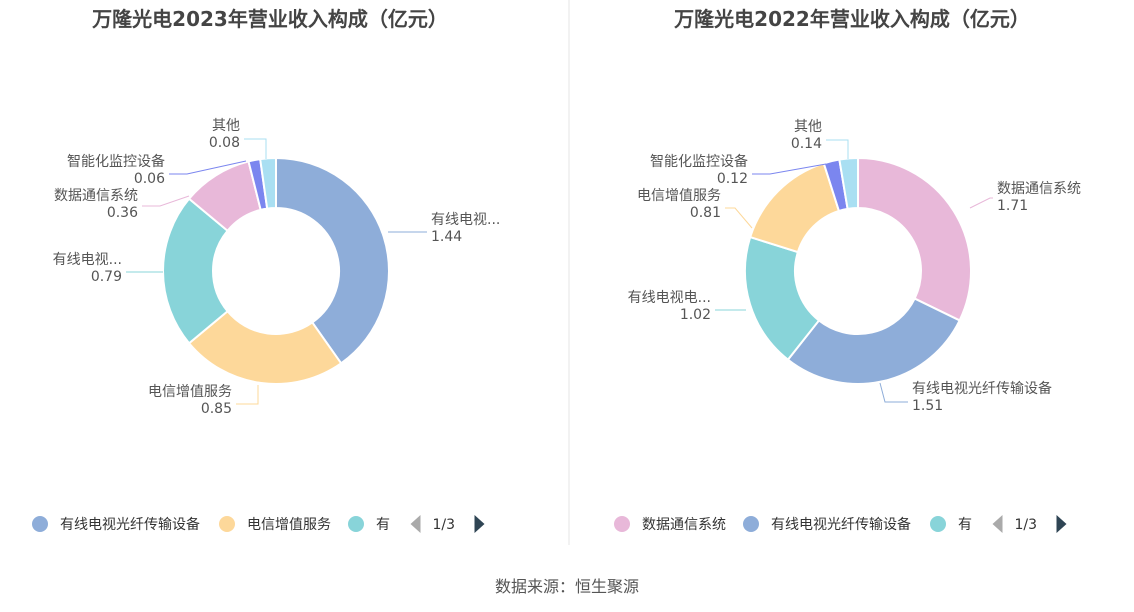 The height and width of the screenshot is (612, 1134). What do you see at coordinates (224, 143) in the screenshot?
I see `slice-value-label: 0.08` at bounding box center [224, 143].